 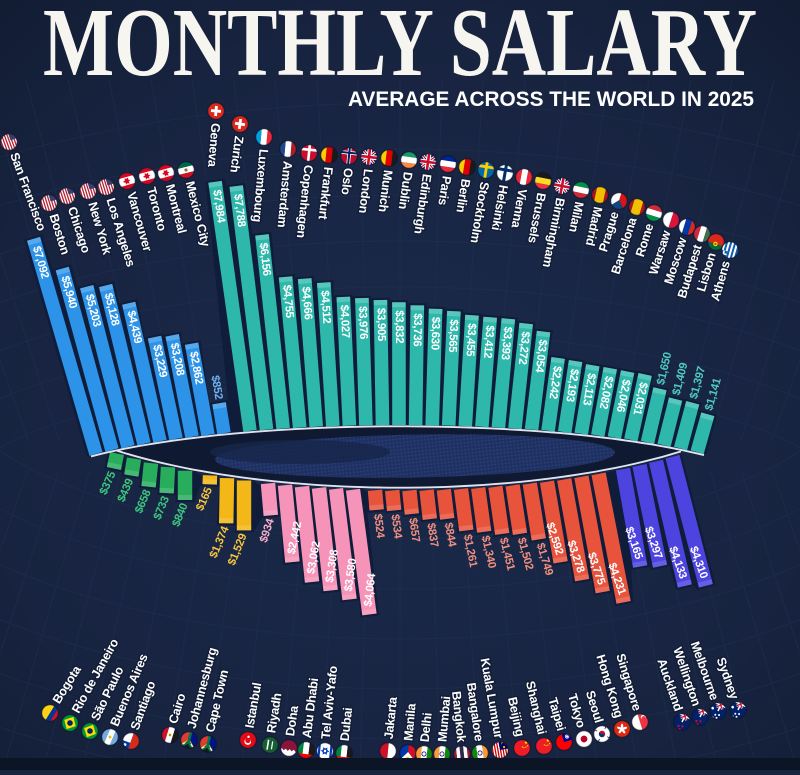 What do you see at coordinates (458, 717) in the screenshot?
I see `svg-text: Bangkok` at bounding box center [458, 717].